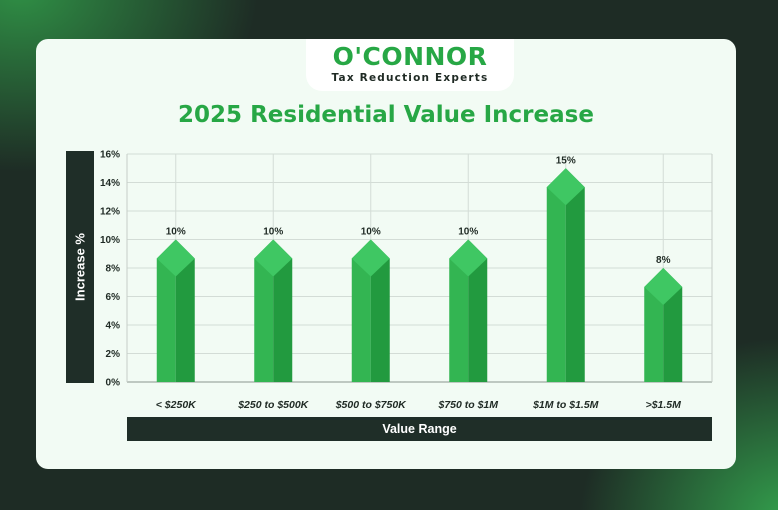  Describe the element at coordinates (110, 240) in the screenshot. I see `y-tick-label: 10%` at that location.